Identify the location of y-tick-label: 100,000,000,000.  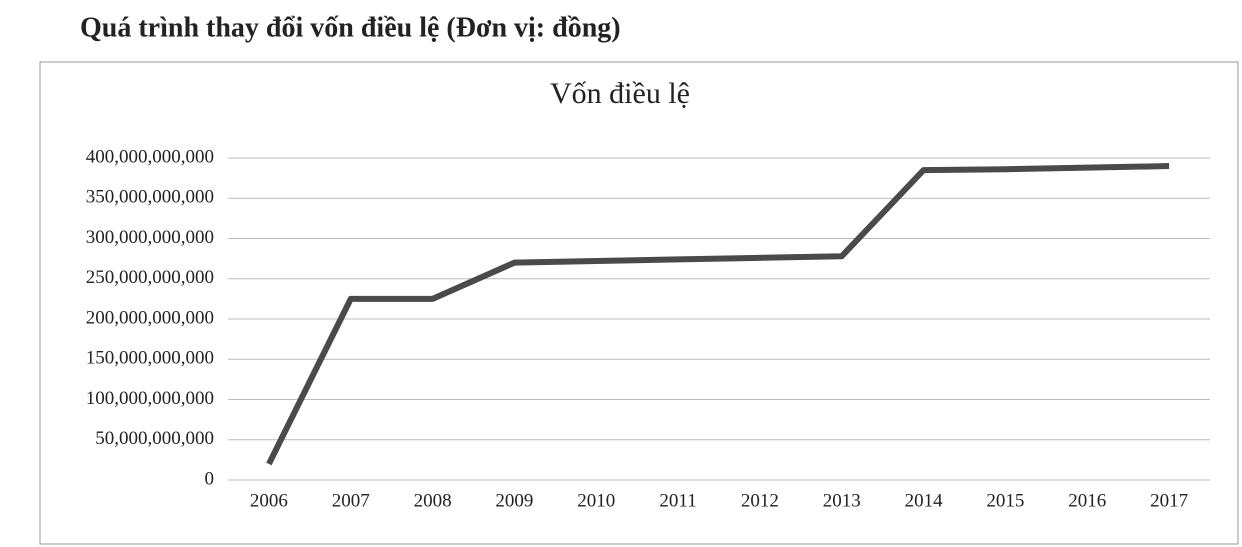
(150, 398).